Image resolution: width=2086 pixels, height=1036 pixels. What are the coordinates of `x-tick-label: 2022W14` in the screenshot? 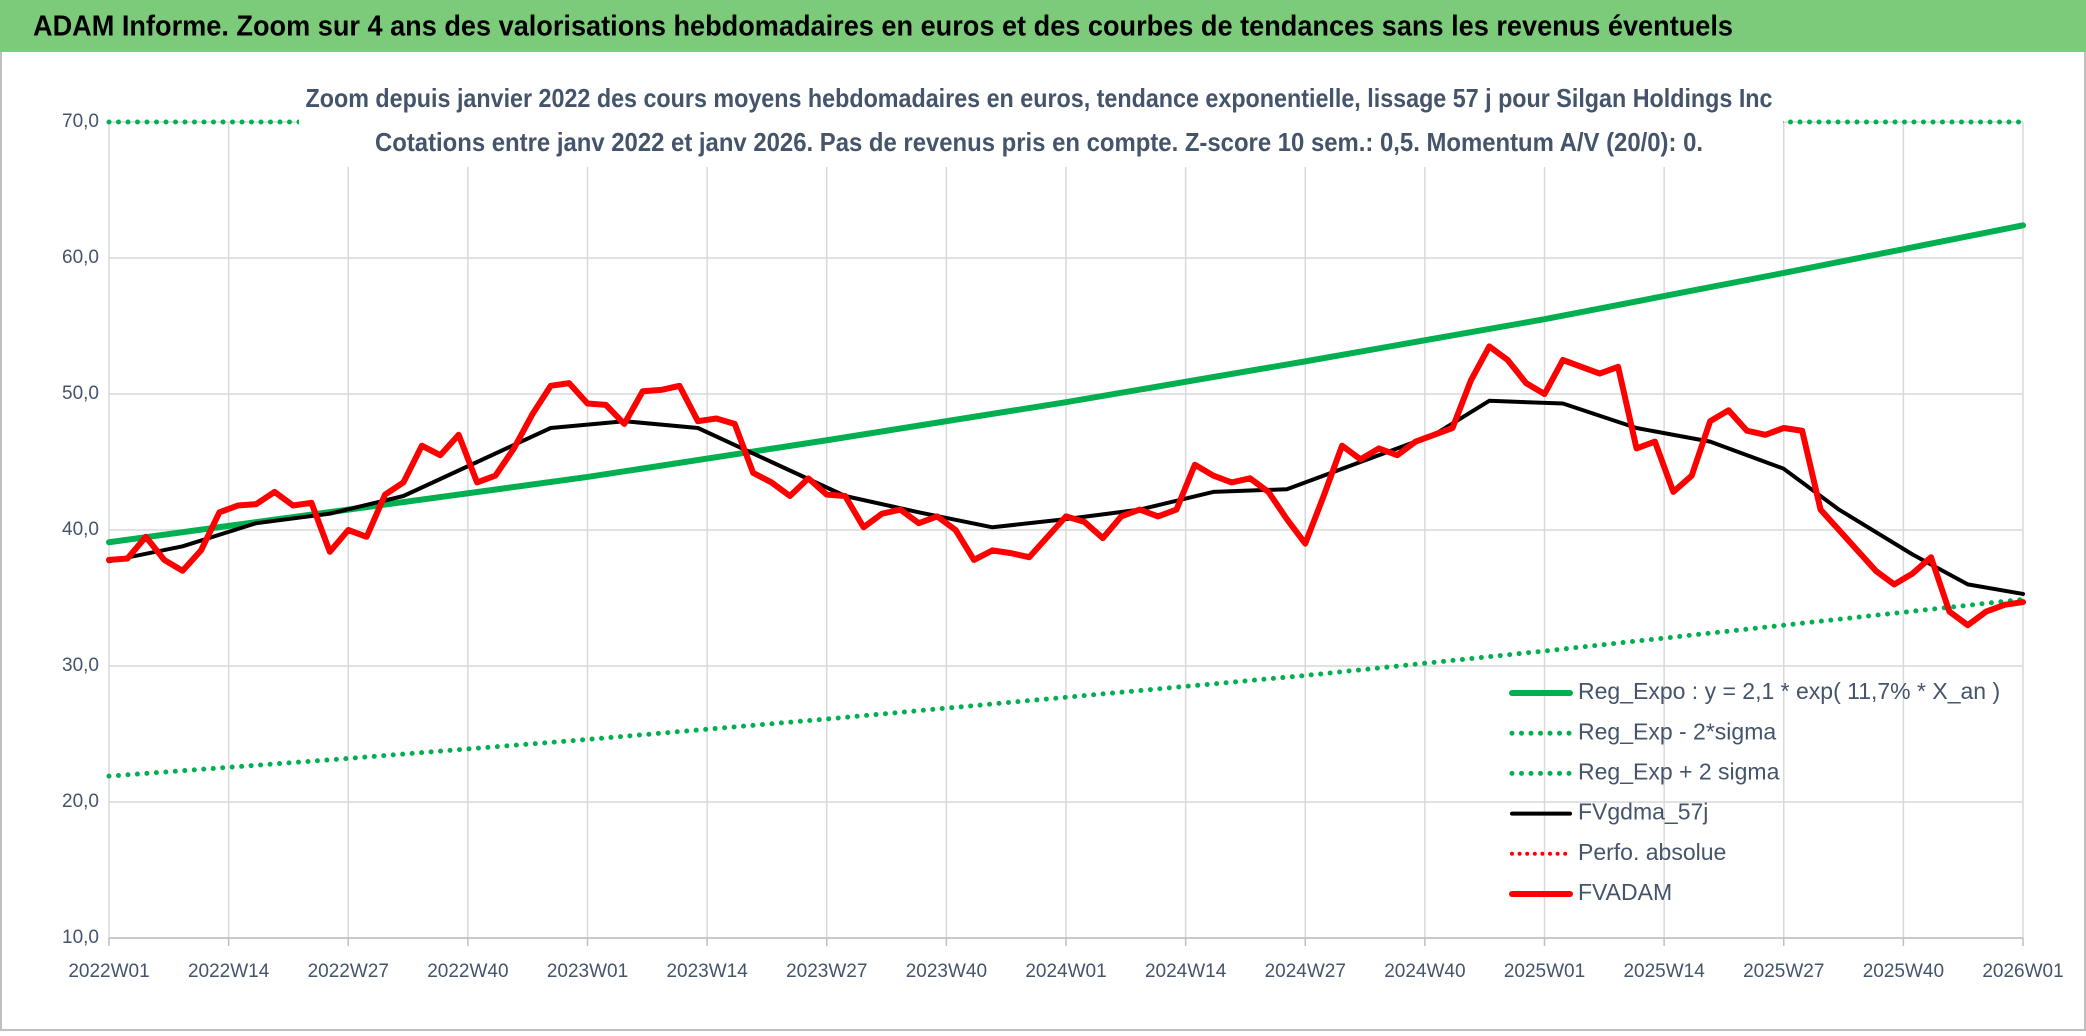 It's located at (229, 971).